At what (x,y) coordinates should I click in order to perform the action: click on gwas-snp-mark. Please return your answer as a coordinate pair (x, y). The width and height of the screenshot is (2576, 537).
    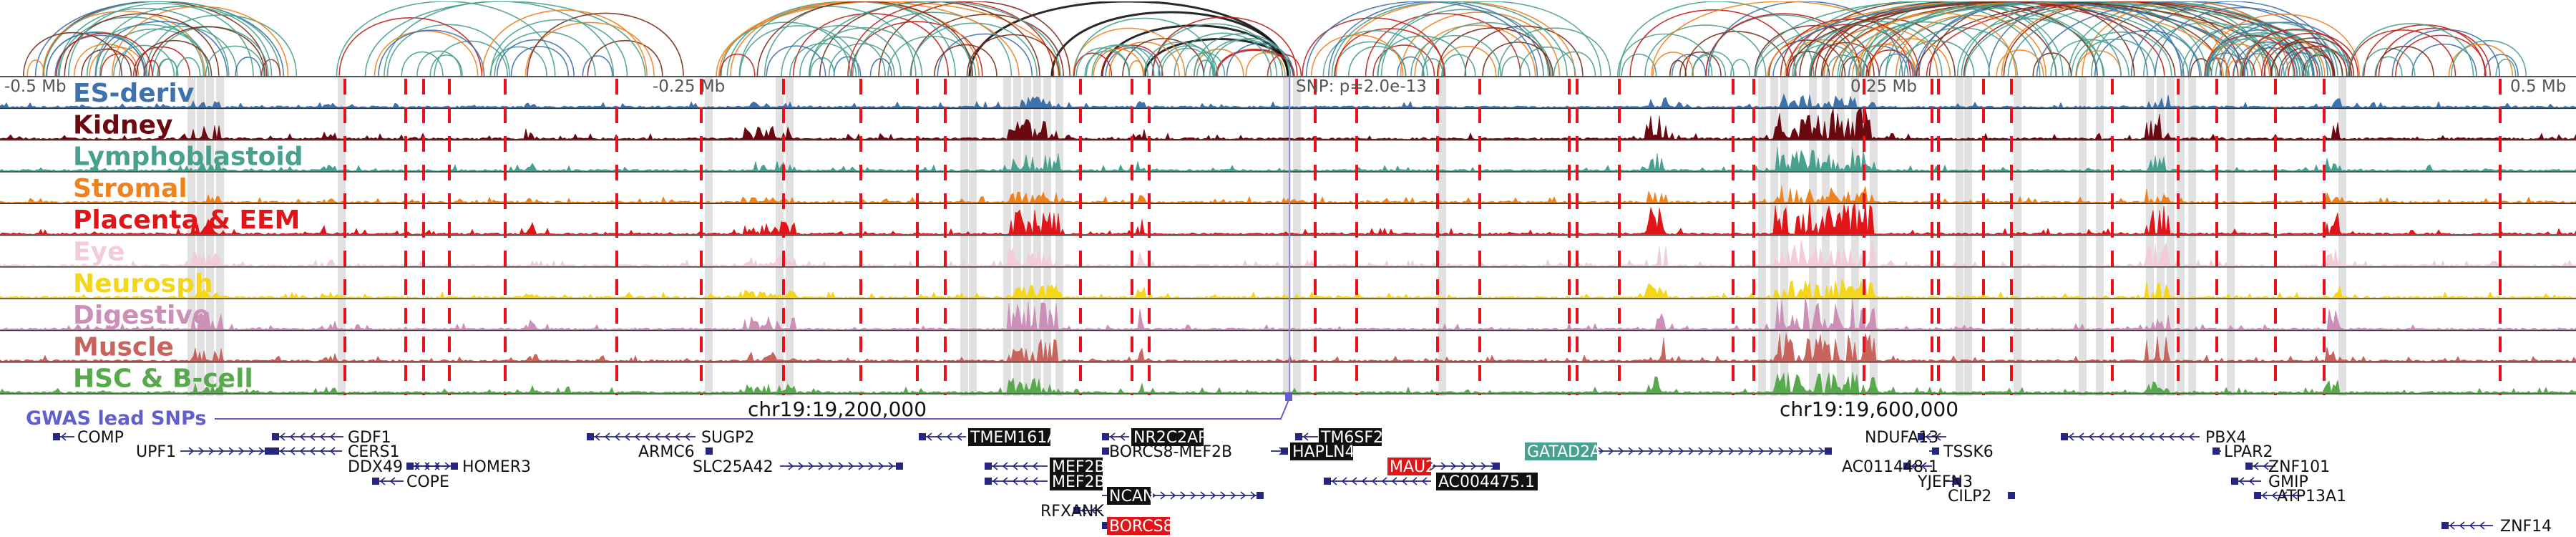
    Looking at the image, I should click on (1288, 396).